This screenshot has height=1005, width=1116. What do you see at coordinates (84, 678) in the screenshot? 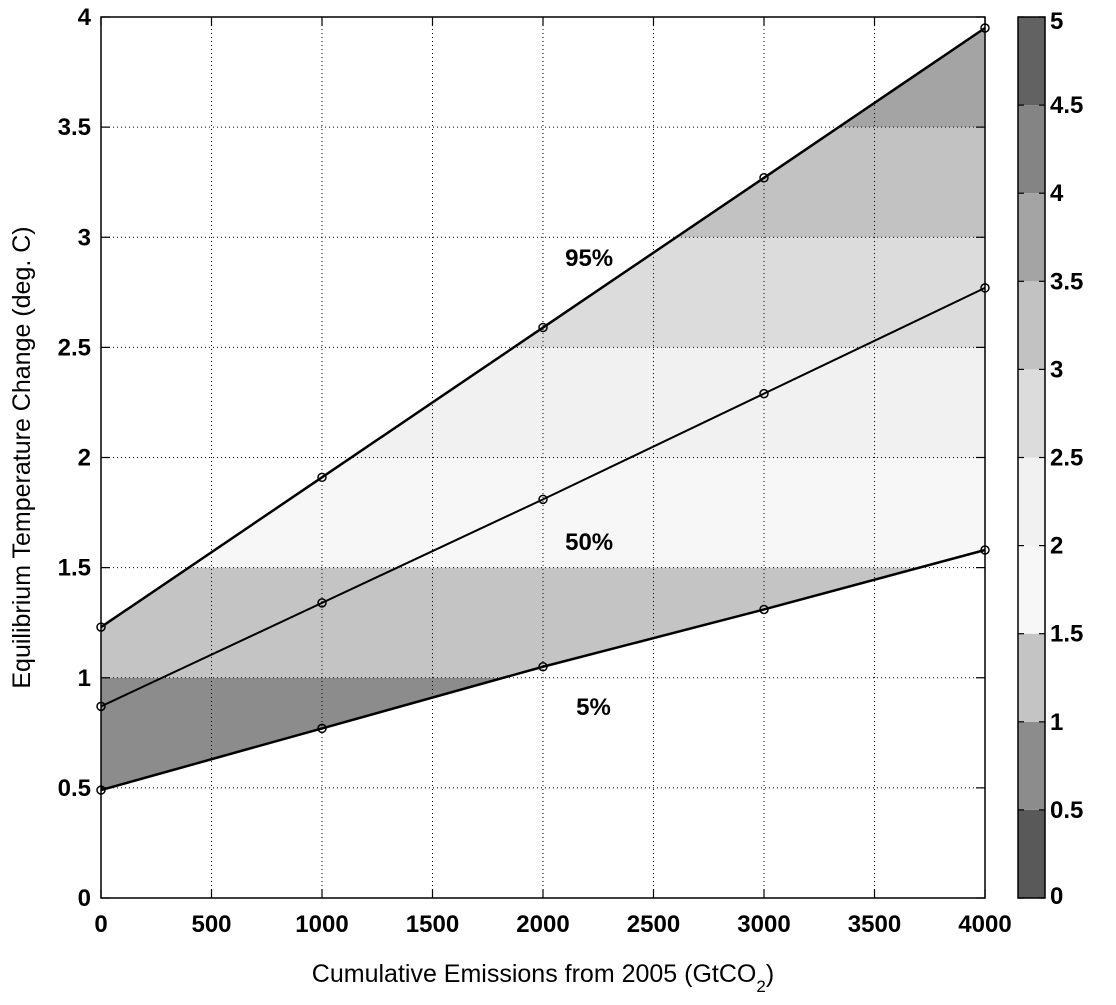
I see `y-tick-label-2: 1` at bounding box center [84, 678].